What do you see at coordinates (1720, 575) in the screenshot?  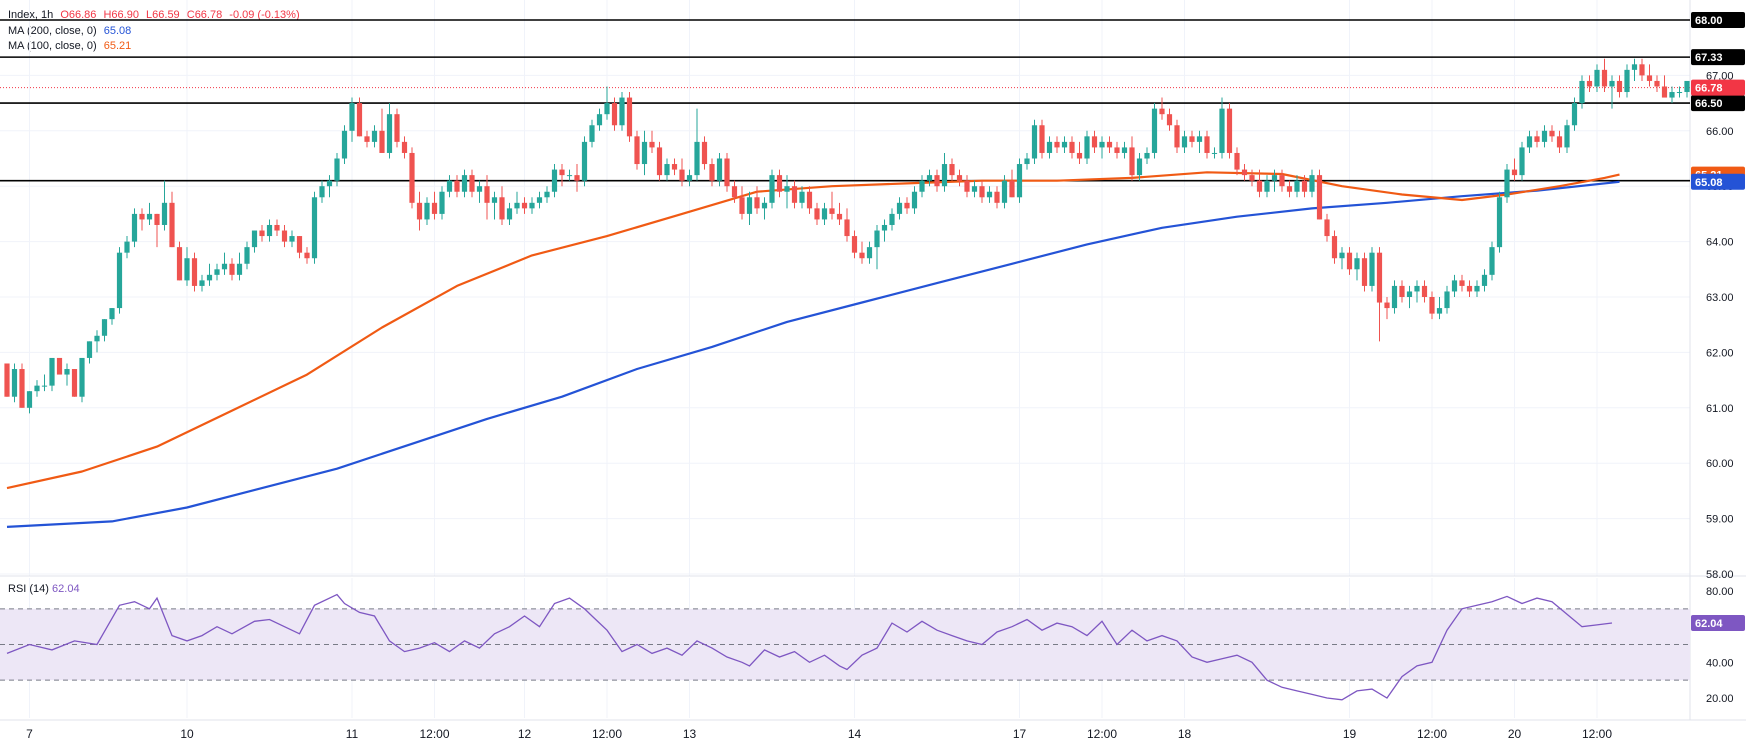 I see `y-tick-label: 58.00` at bounding box center [1720, 575].